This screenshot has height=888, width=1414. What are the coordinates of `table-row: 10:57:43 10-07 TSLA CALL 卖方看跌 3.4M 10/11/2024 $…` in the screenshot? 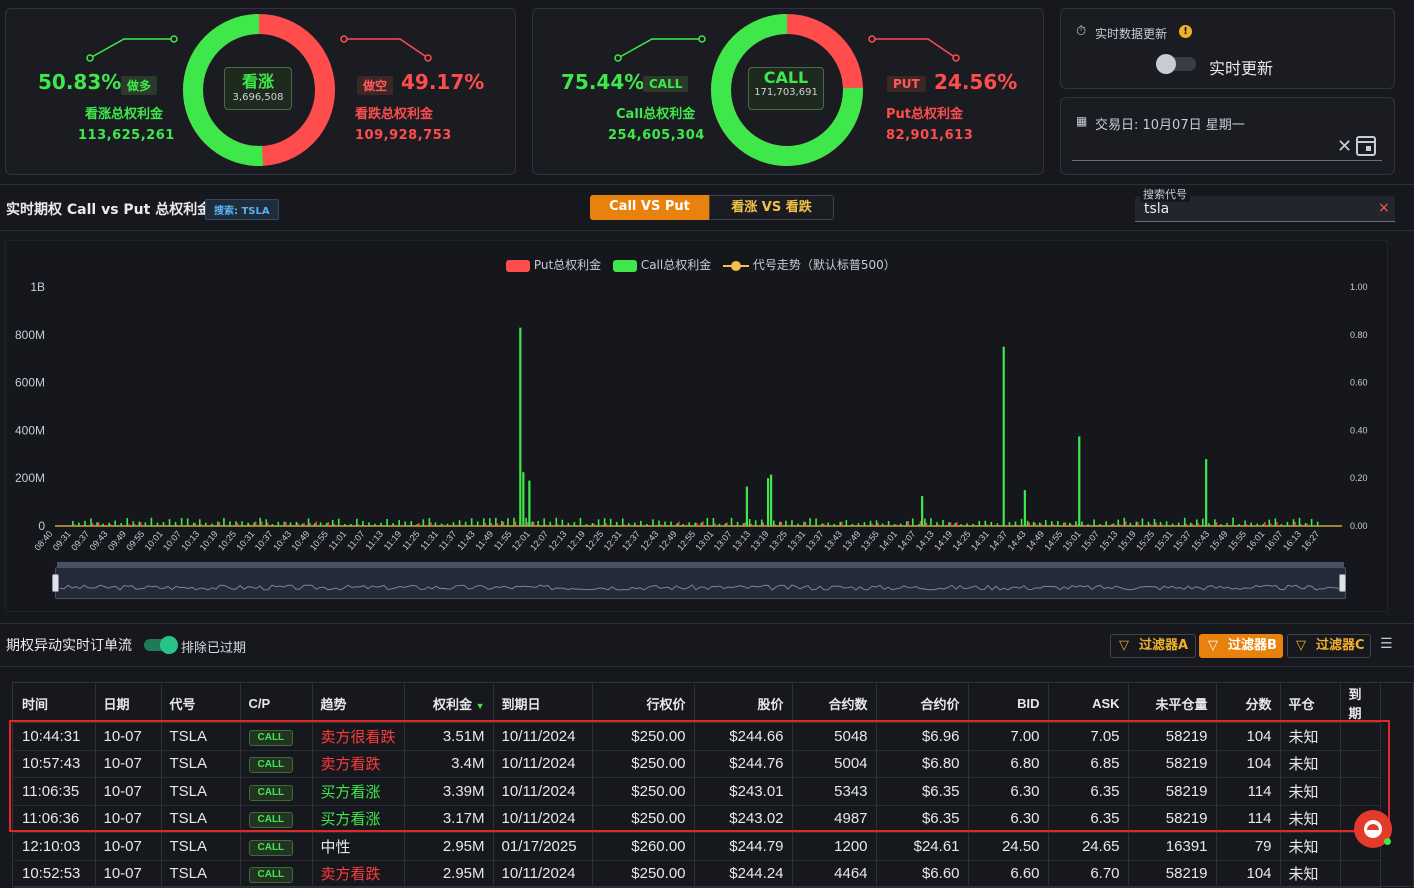 It's located at (697, 764).